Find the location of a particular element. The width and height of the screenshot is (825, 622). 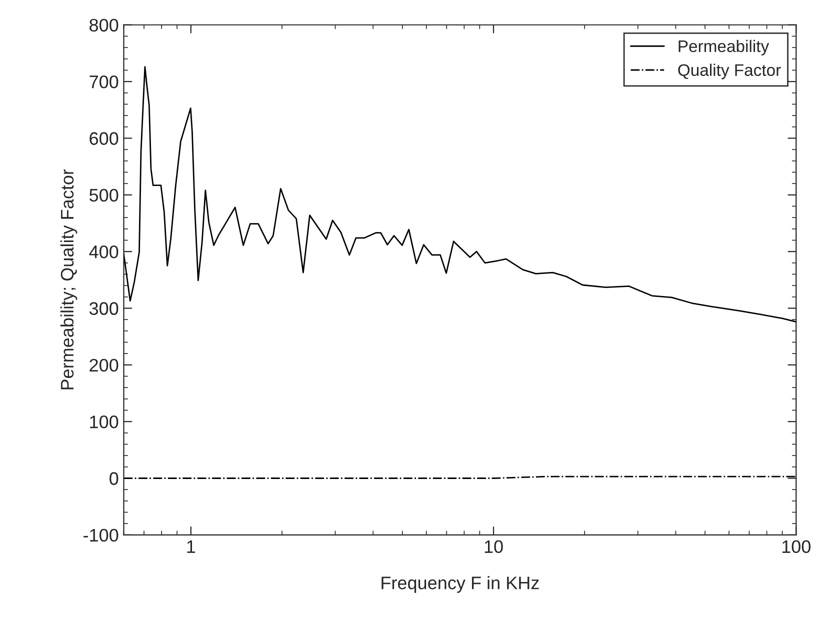

y-tick-label: 0 is located at coordinates (114, 478).